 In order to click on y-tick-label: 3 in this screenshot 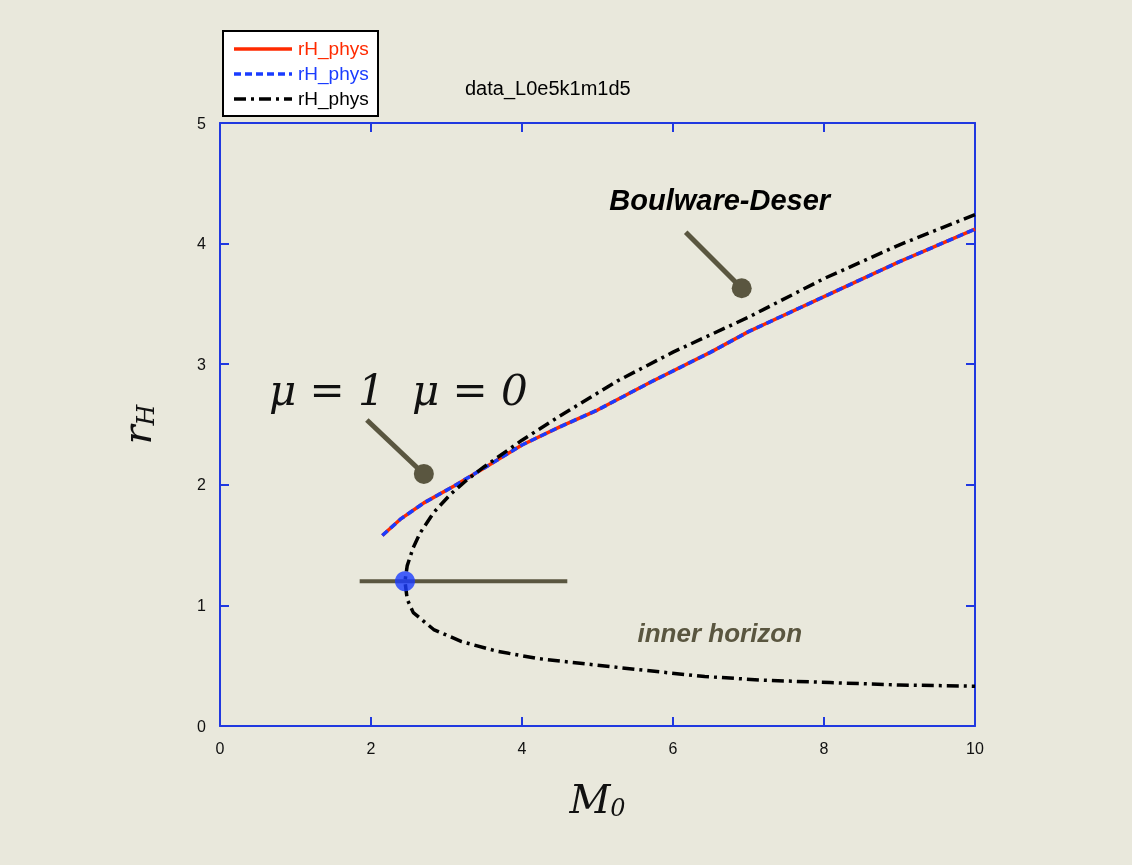, I will do `click(202, 364)`.